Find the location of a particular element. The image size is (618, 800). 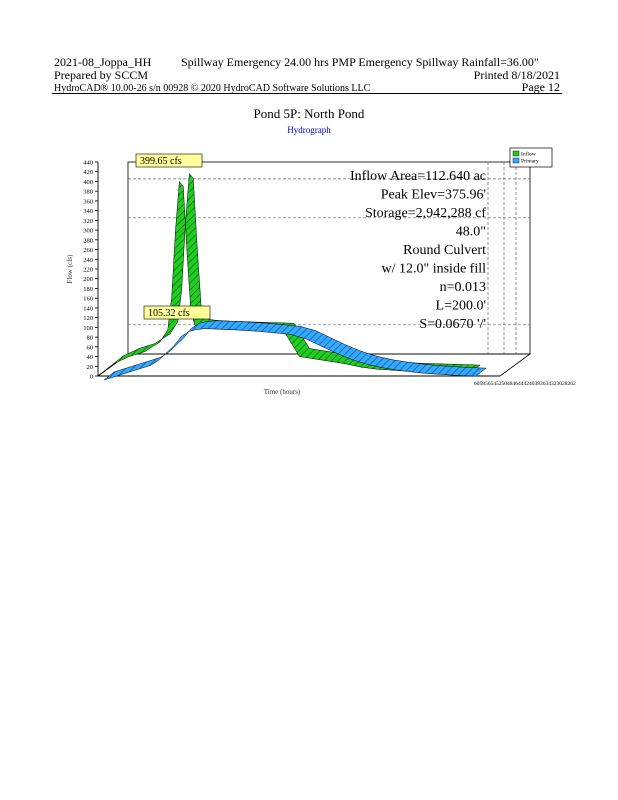

series-primary is located at coordinates (295, 350).